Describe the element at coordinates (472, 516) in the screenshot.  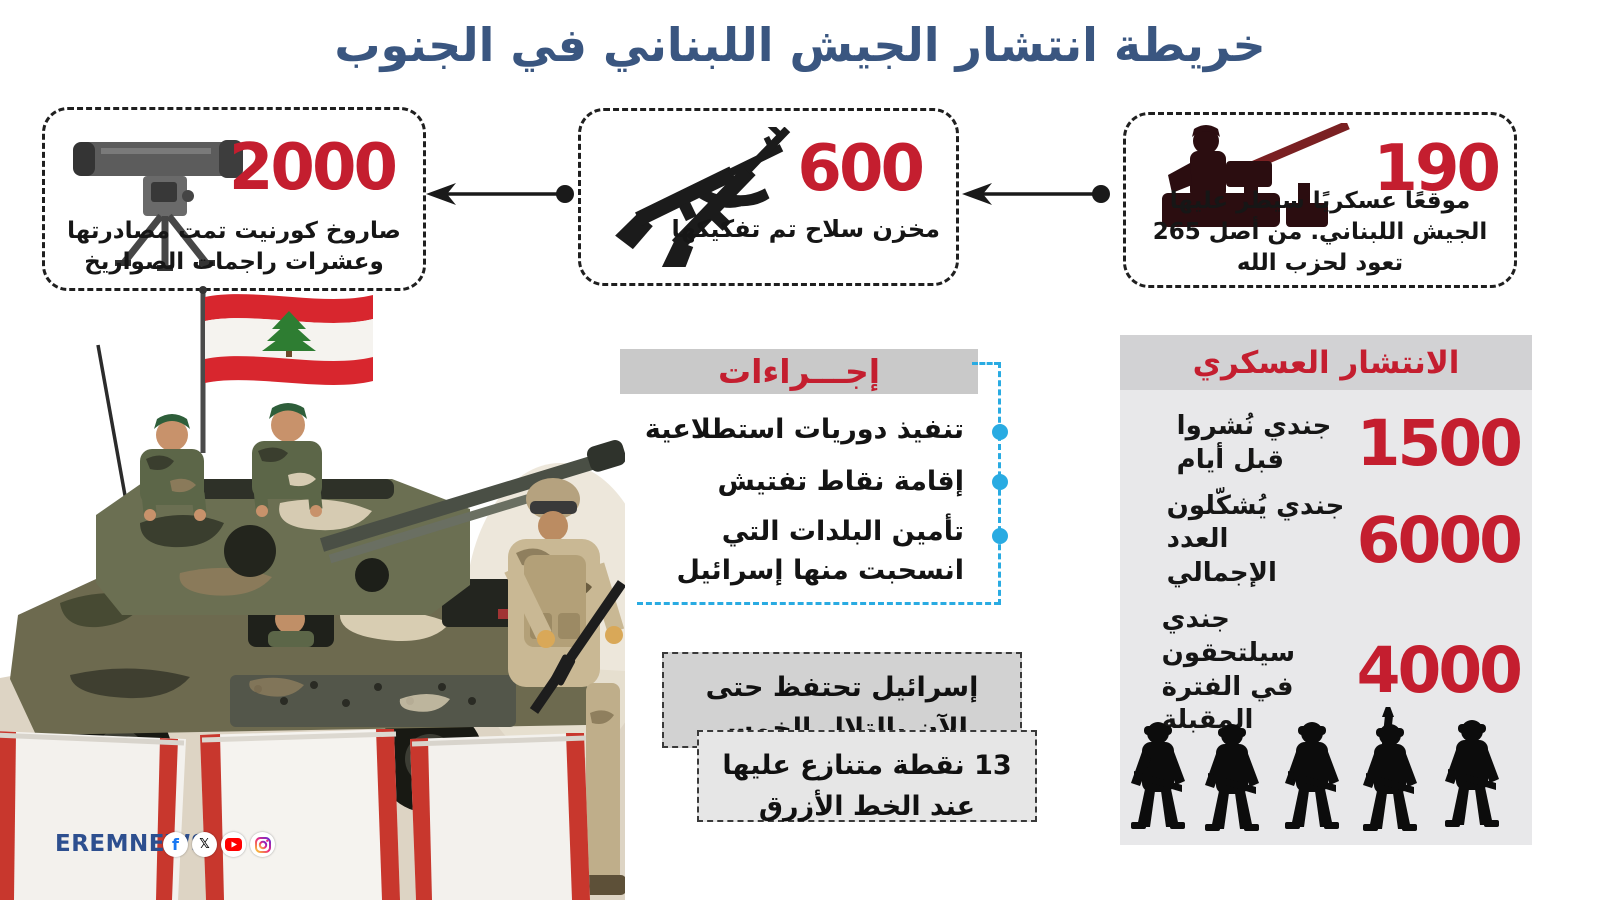
I see `gun-barrel` at that location.